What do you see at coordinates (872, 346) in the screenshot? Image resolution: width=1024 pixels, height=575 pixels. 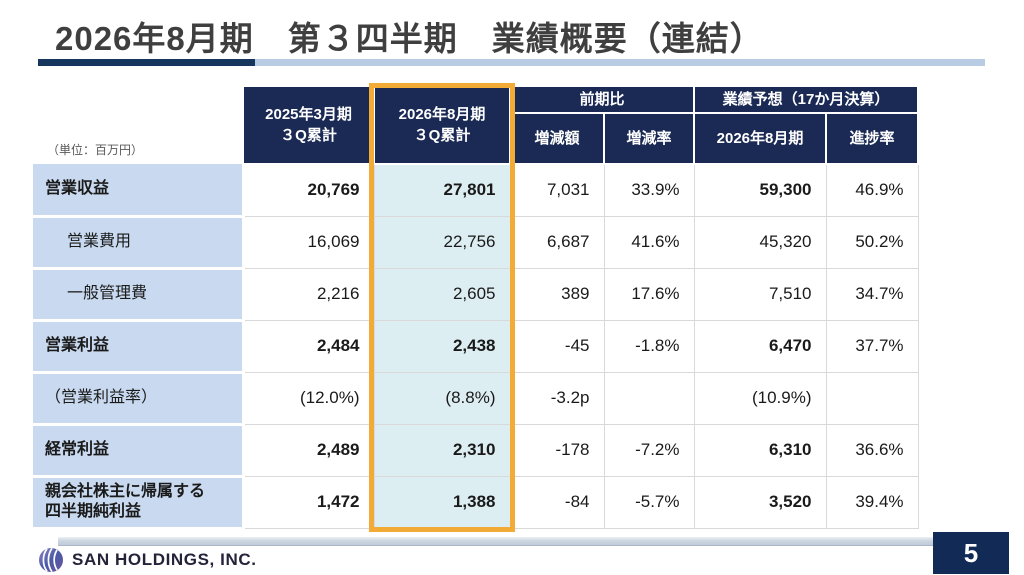 I see `value-cell: 37.7%` at bounding box center [872, 346].